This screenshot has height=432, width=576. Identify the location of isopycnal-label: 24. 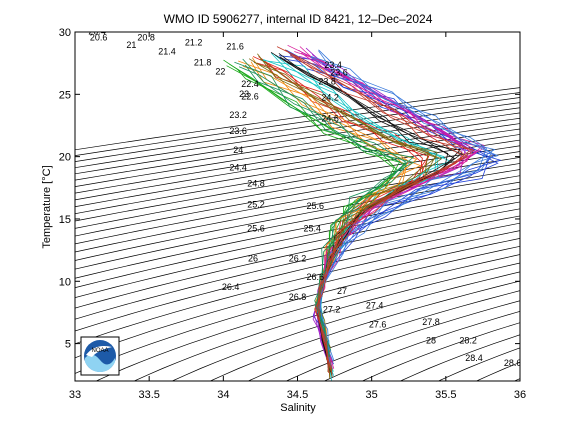
(238, 150).